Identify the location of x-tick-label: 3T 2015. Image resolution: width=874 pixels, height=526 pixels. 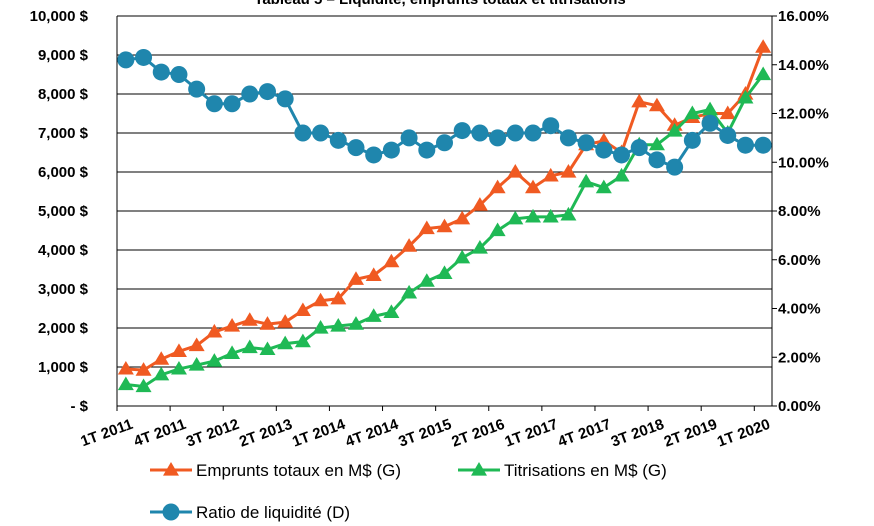
(425, 433).